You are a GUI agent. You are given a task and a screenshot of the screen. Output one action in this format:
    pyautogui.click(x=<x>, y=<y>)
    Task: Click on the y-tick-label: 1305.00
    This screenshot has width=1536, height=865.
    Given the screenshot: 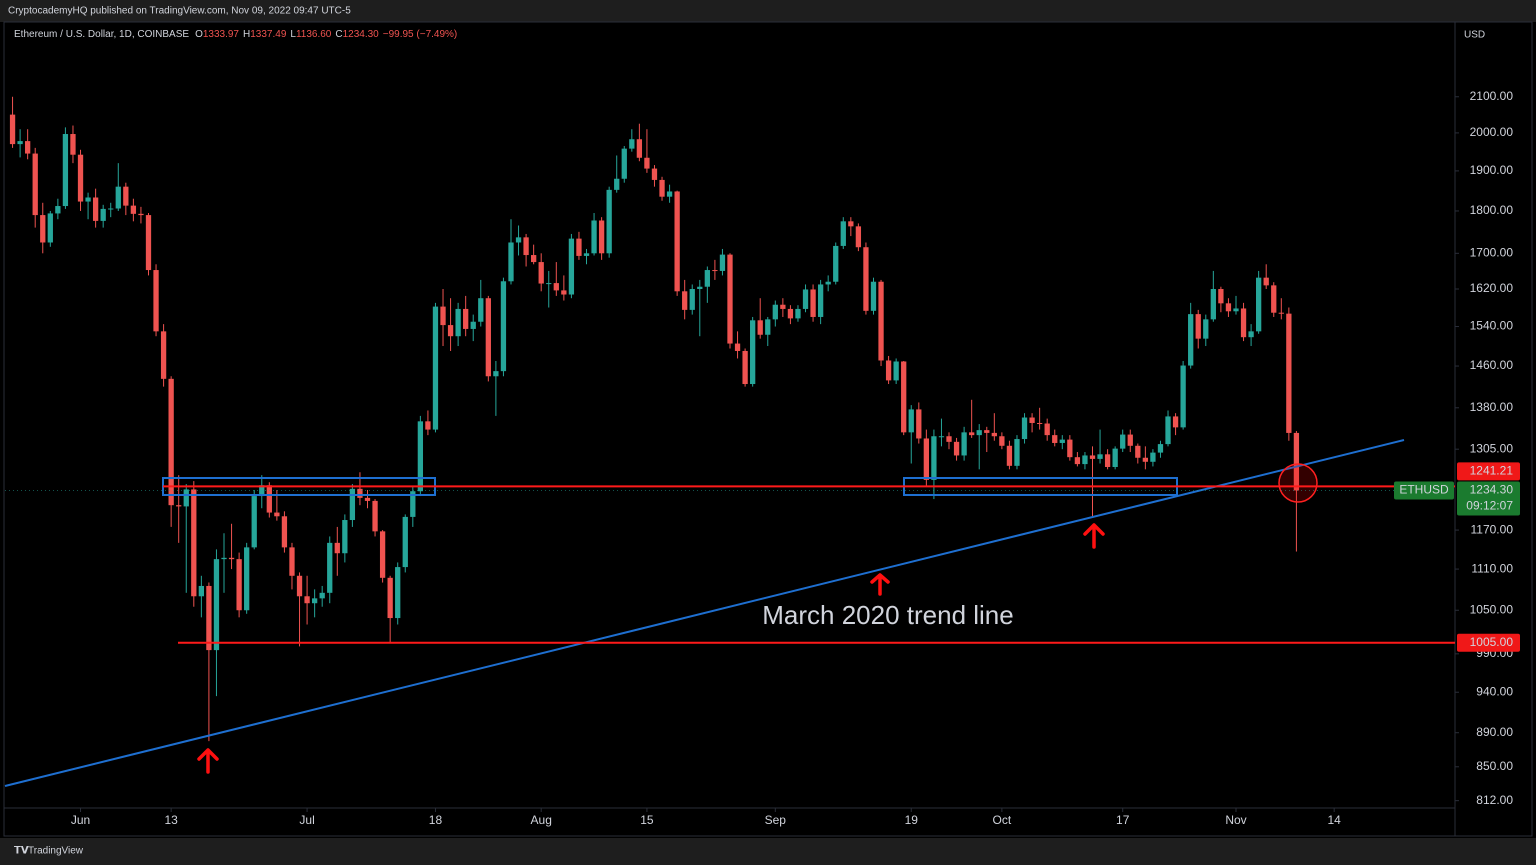 What is the action you would take?
    pyautogui.click(x=1492, y=448)
    